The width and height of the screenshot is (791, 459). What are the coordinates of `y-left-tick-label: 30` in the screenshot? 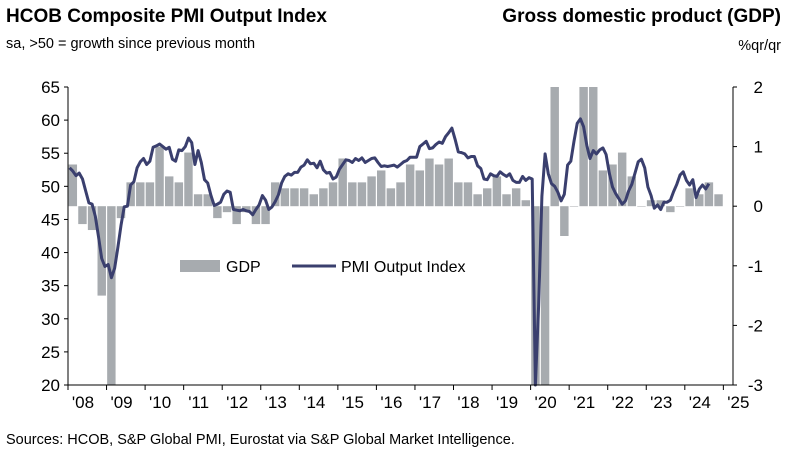 It's located at (50, 319).